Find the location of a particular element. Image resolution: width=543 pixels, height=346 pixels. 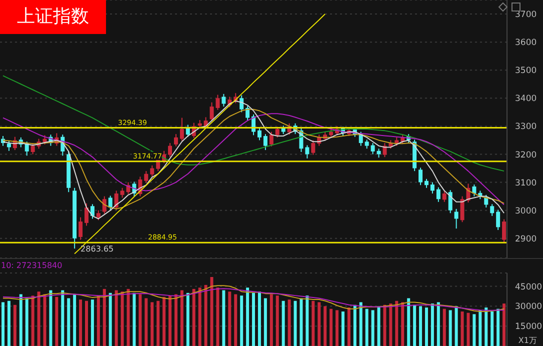

y-axis-title: X1万 is located at coordinates (527, 340).